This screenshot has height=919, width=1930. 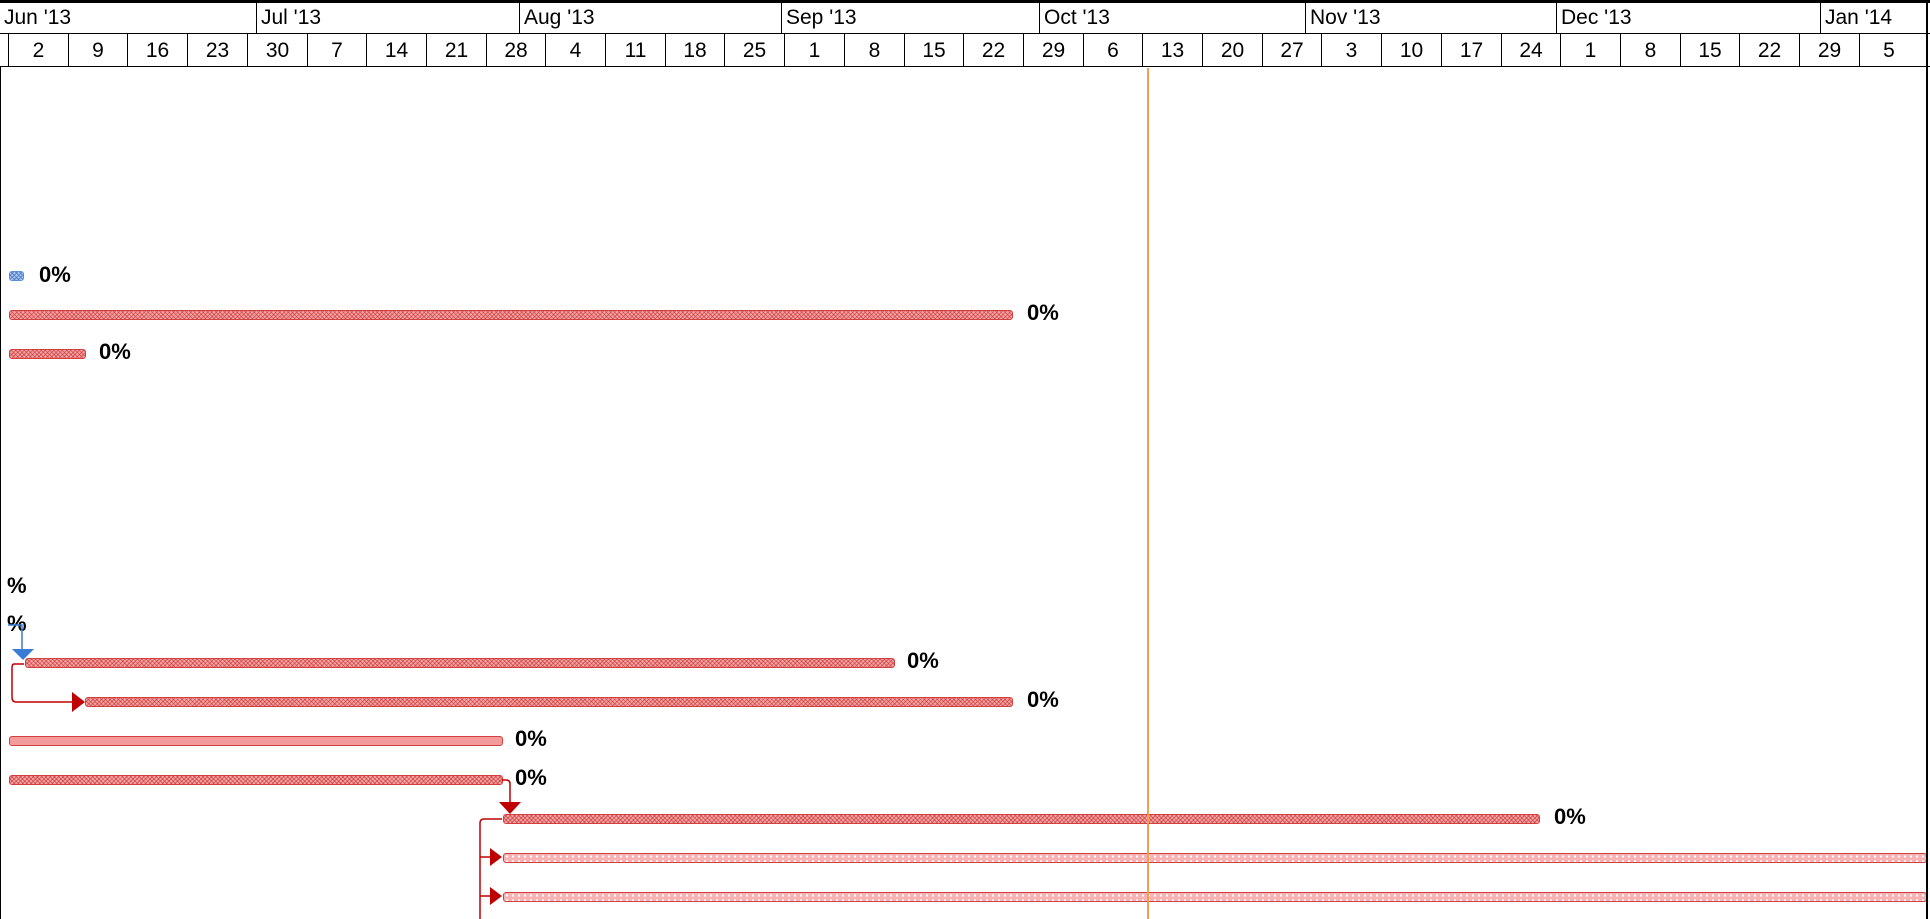 I want to click on week-label: 18, so click(x=694, y=50).